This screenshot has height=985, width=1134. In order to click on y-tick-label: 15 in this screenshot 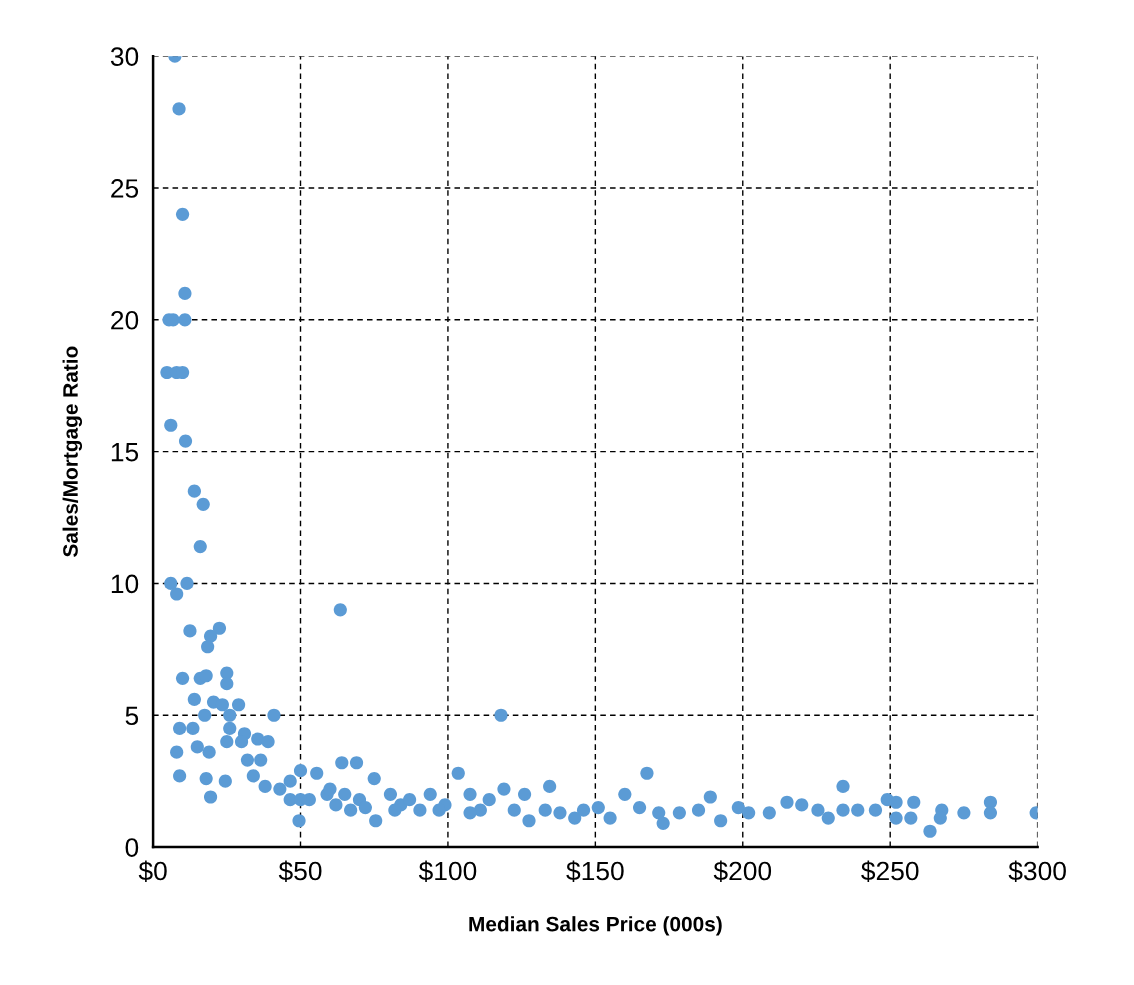, I will do `click(125, 452)`.